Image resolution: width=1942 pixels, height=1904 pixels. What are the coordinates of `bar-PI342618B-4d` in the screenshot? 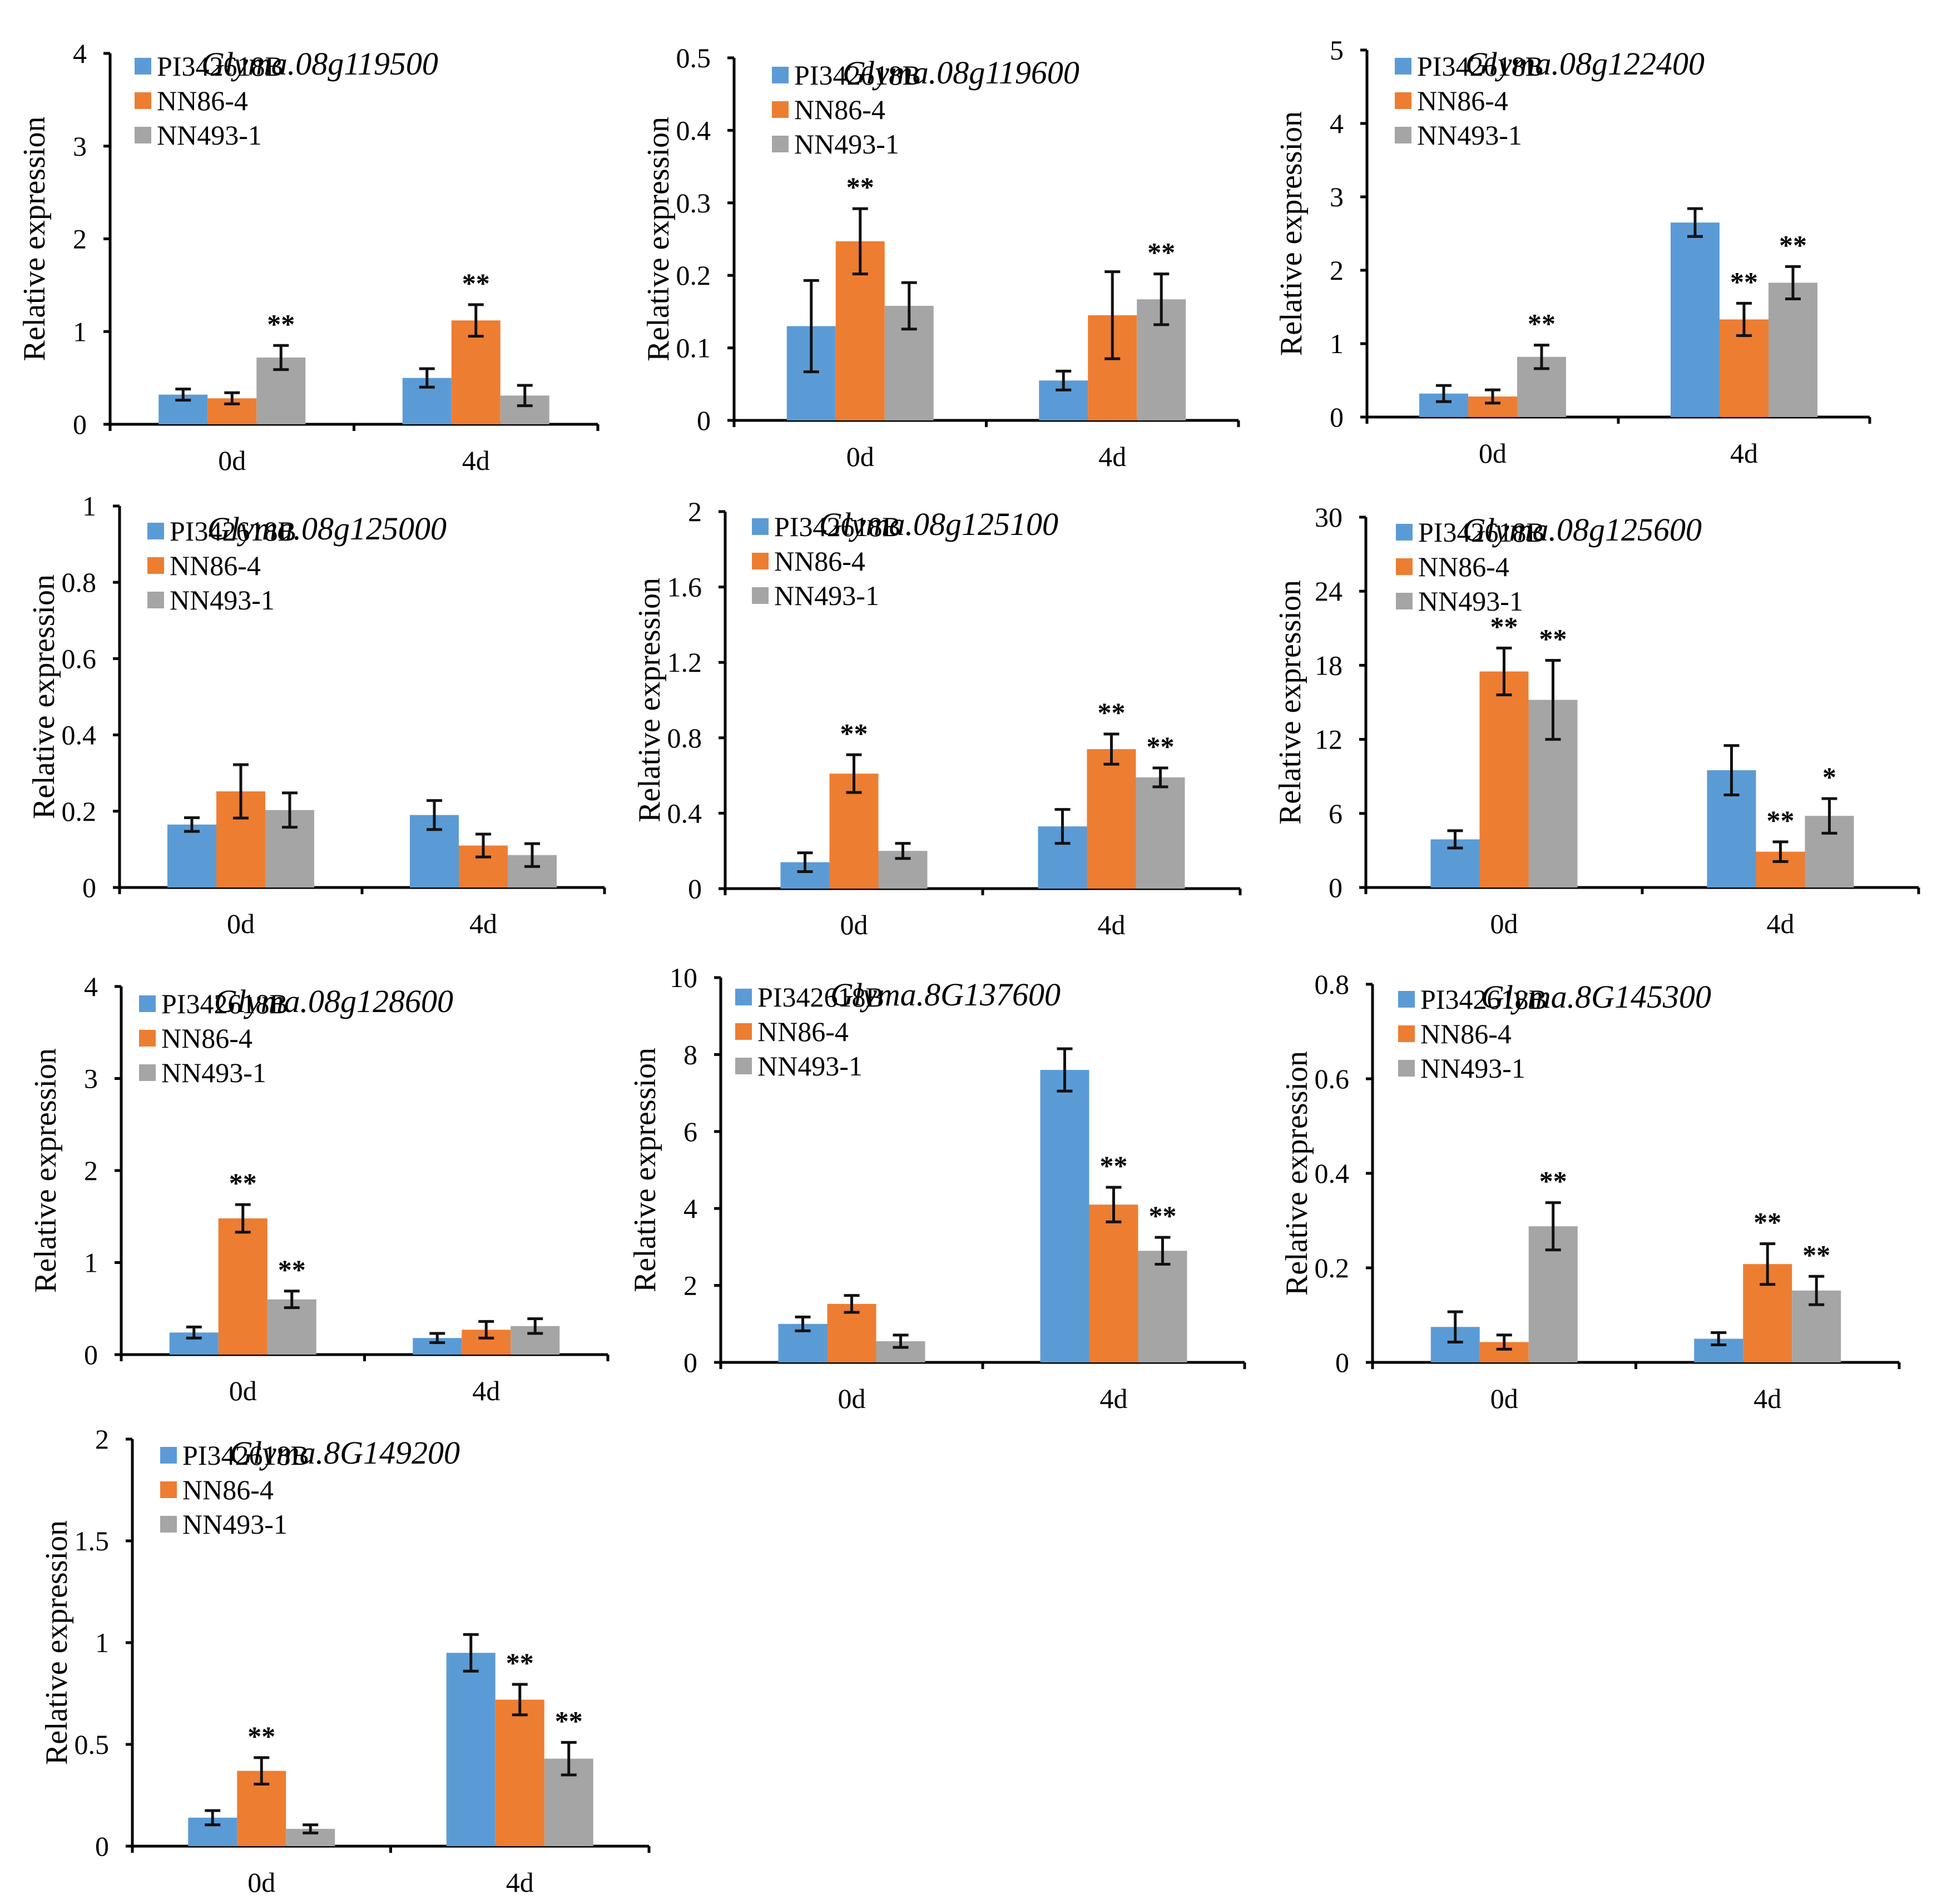 It's located at (471, 1750).